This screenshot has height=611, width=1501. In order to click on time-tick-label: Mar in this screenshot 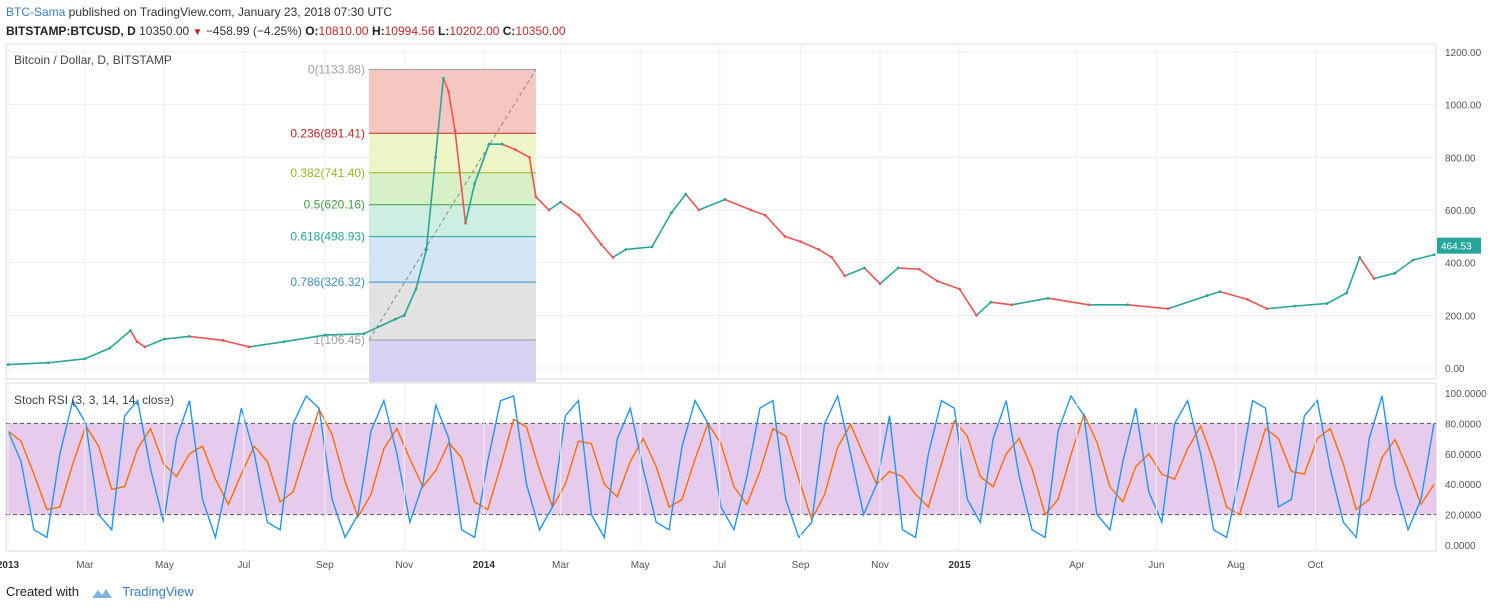, I will do `click(85, 565)`.